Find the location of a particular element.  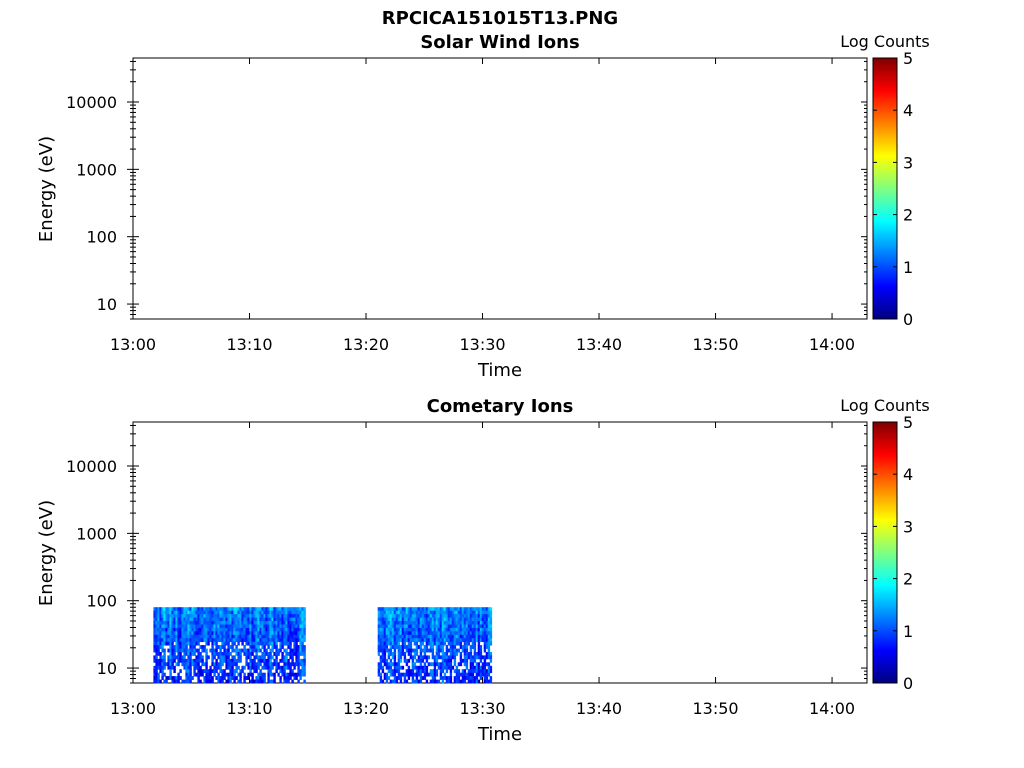

panel-title: Cometary Ions is located at coordinates (500, 406).